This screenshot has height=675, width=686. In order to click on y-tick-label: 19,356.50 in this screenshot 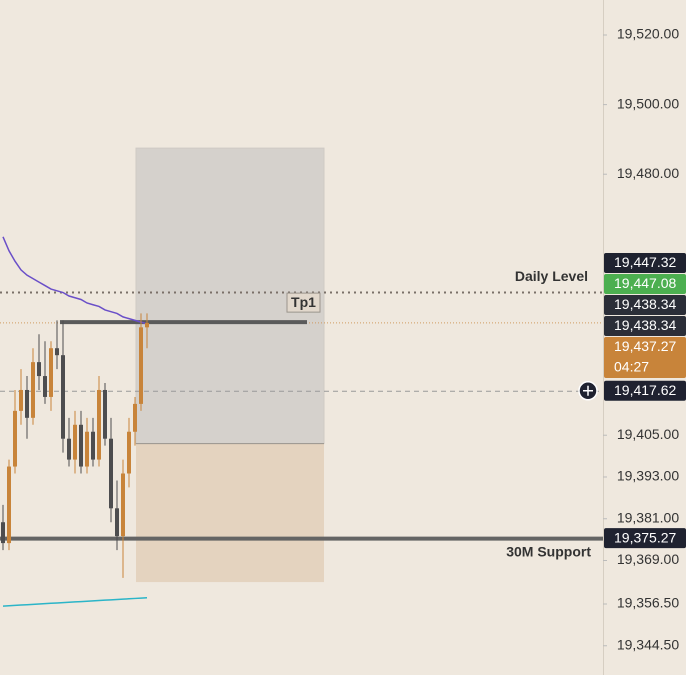, I will do `click(648, 603)`.